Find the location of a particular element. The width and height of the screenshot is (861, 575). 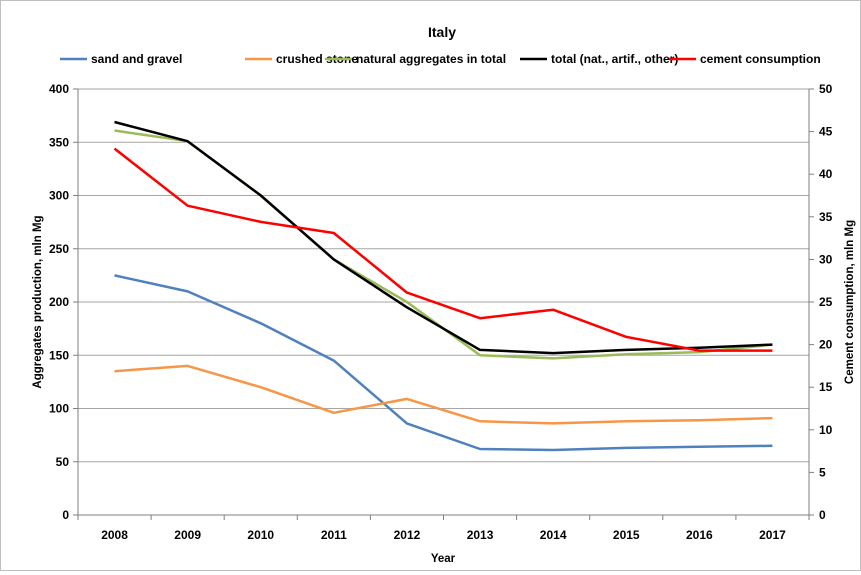

y-tick-label: 250 is located at coordinates (59, 249).